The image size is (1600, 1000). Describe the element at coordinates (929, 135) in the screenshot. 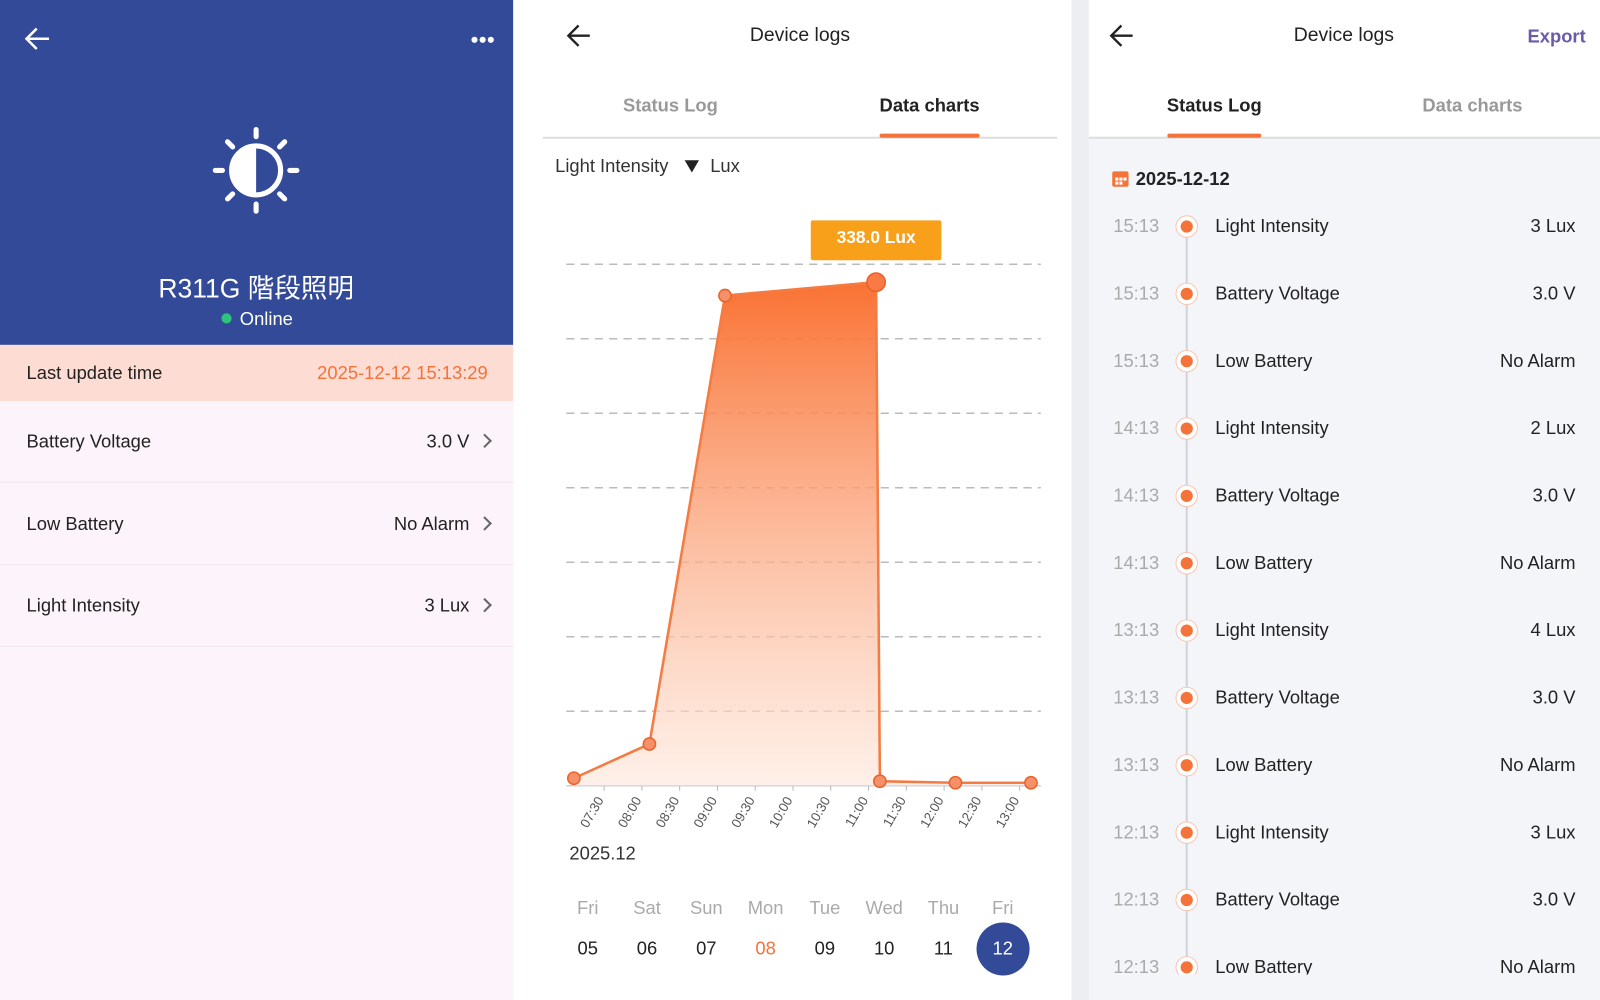

I see `tab-indicator` at that location.